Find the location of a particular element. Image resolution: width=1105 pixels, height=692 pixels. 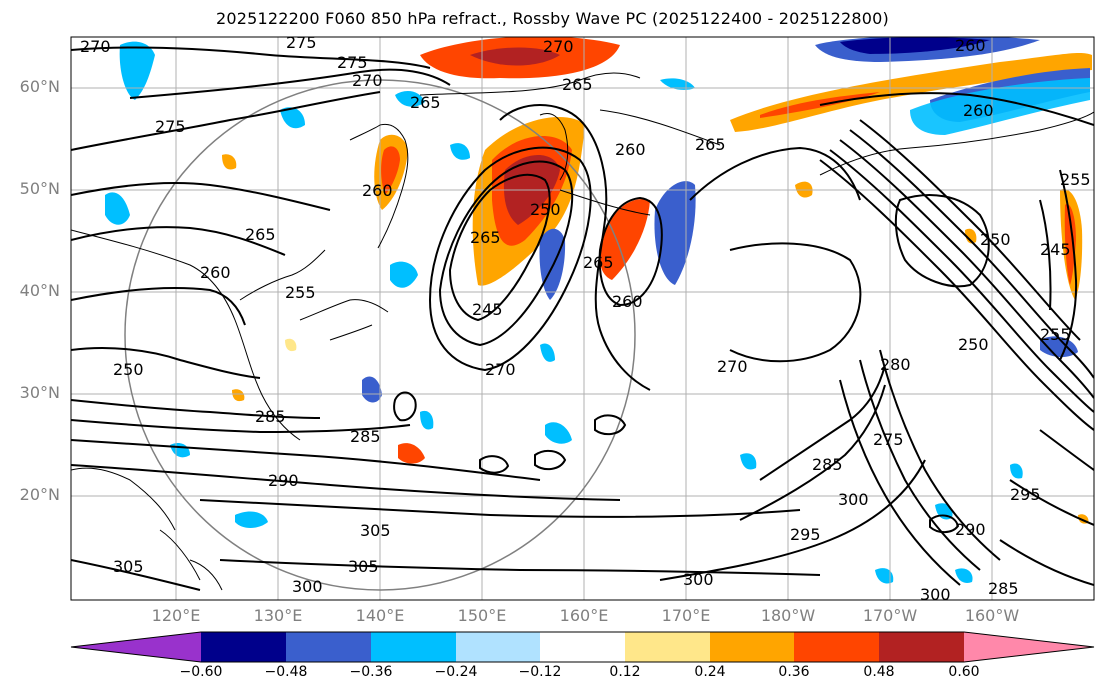

colorbar-tick-label: −0.24 is located at coordinates (456, 672).